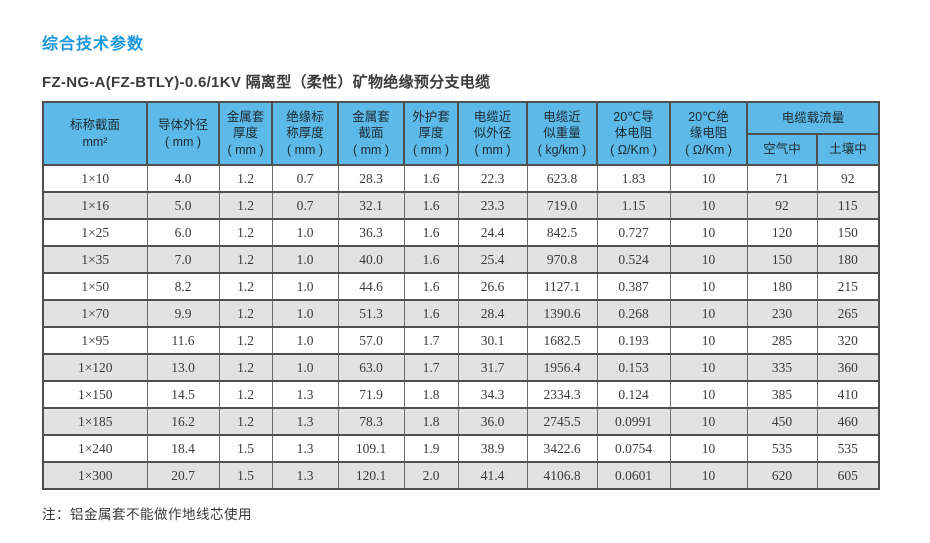 This screenshot has height=543, width=930. Describe the element at coordinates (93, 44) in the screenshot. I see `page-title: 综合技术参数` at that location.